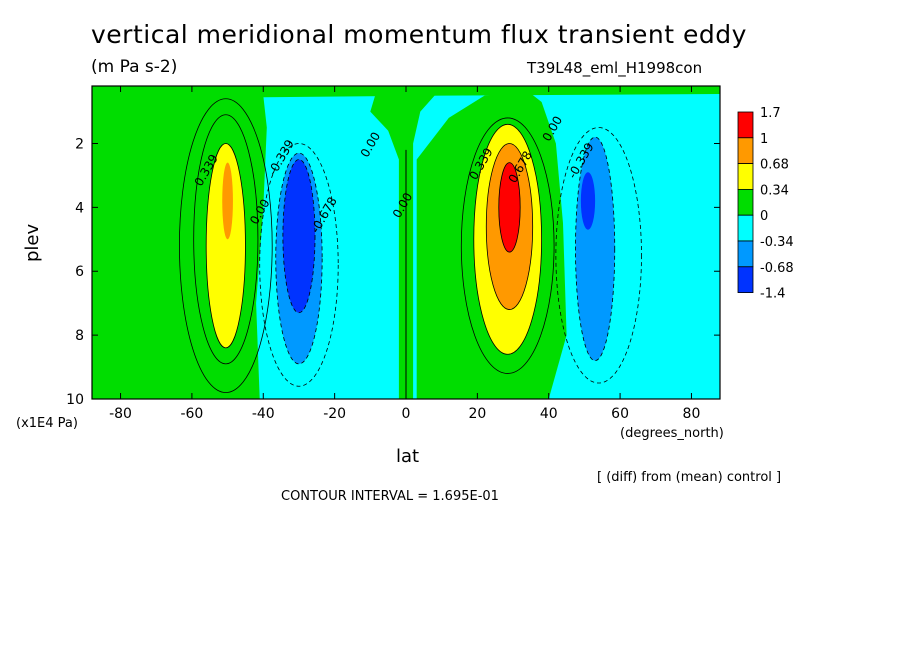 This screenshot has width=904, height=654. Describe the element at coordinates (770, 113) in the screenshot. I see `colorbar-label: 1.7` at that location.